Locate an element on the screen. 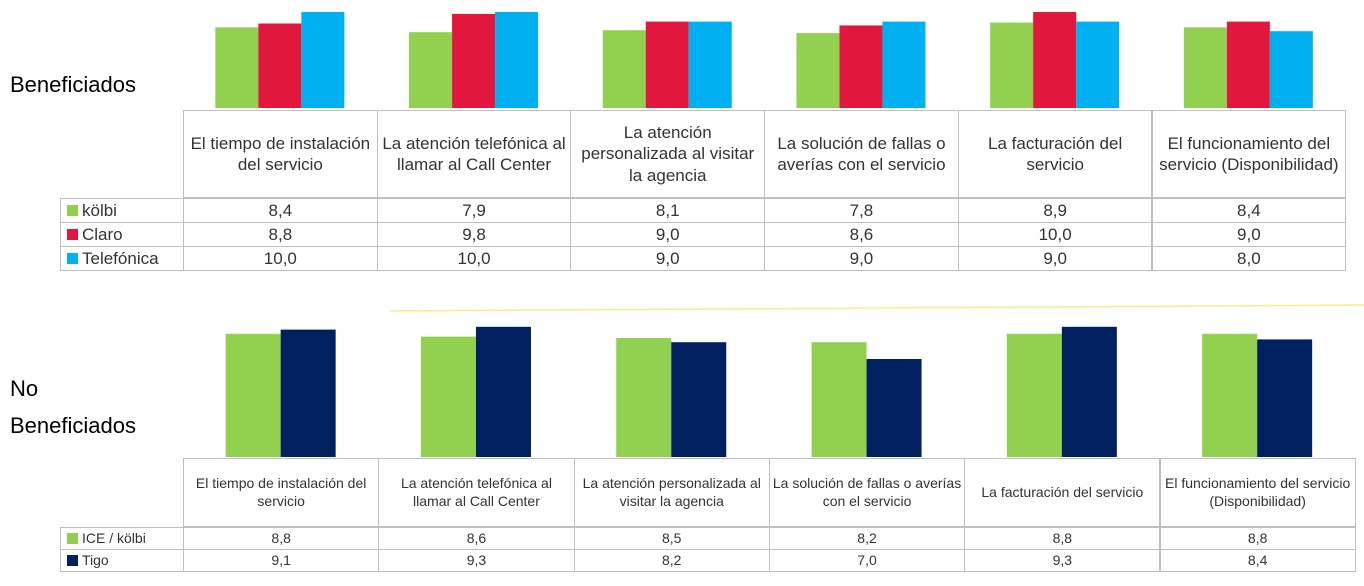  legend-label: kölbi is located at coordinates (99, 210).